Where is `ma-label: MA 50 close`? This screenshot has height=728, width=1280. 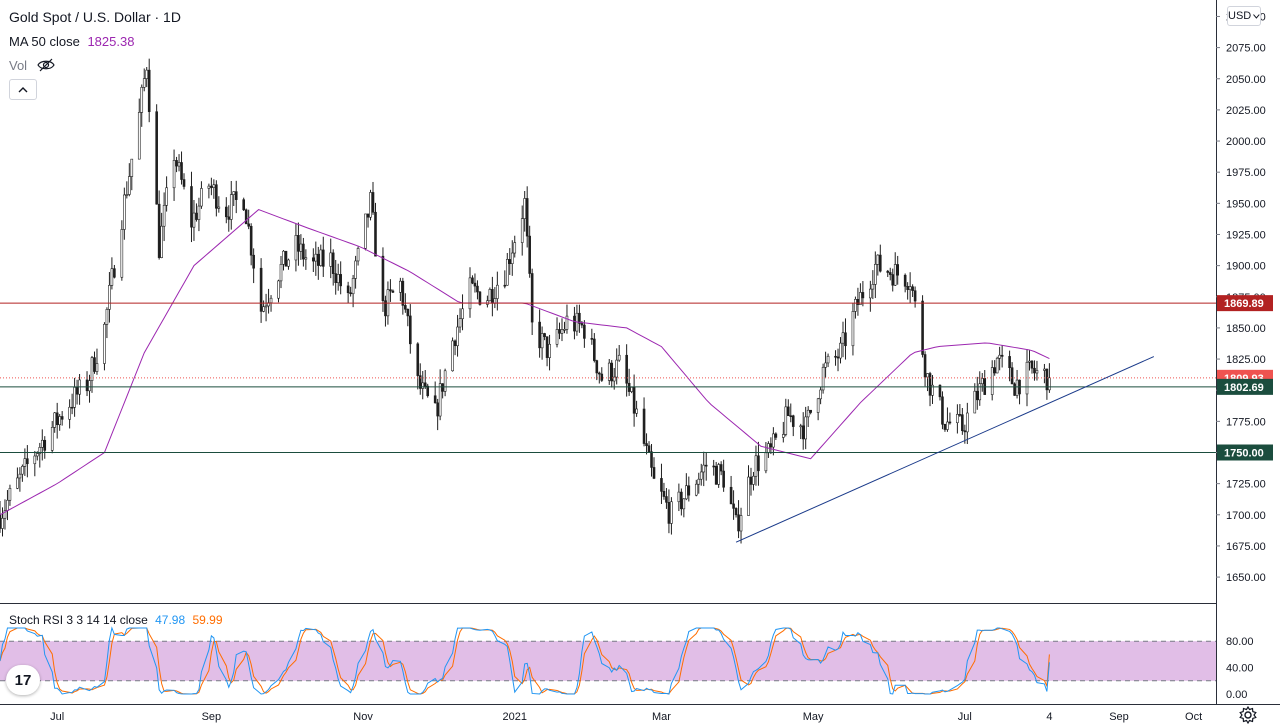
ma-label: MA 50 close is located at coordinates (44, 41).